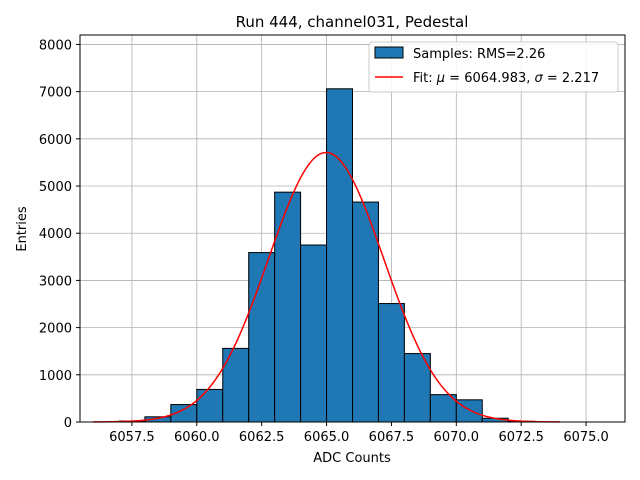 This screenshot has height=480, width=640. Describe the element at coordinates (327, 437) in the screenshot. I see `x-tick-label-3: 6065.0` at that location.